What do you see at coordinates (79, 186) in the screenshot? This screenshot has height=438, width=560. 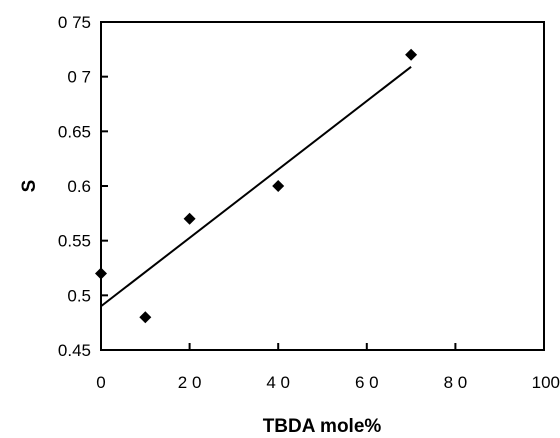 I see `y-tick-label: 0.6` at bounding box center [79, 186].